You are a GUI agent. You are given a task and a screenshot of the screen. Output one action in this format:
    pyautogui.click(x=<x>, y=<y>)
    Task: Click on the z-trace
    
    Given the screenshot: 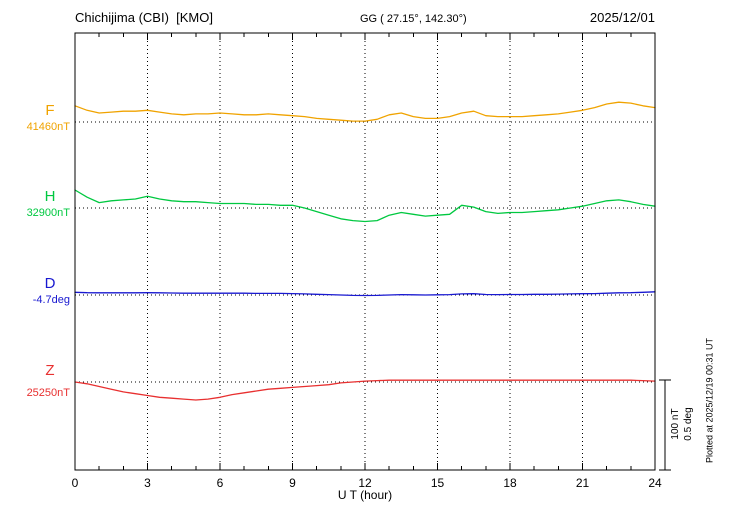 What is the action you would take?
    pyautogui.click(x=365, y=390)
    